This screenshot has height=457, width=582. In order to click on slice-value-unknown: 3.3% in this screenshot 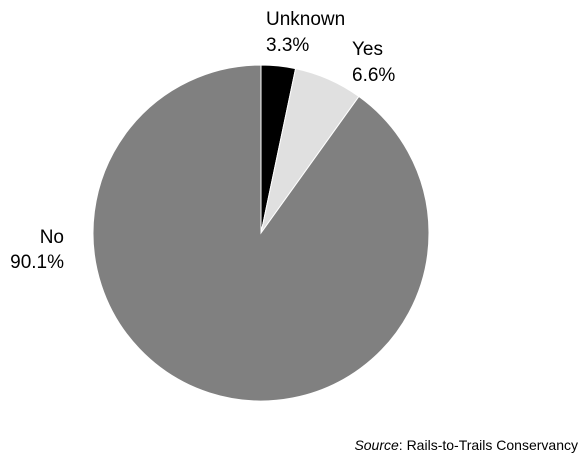, I will do `click(287, 45)`.